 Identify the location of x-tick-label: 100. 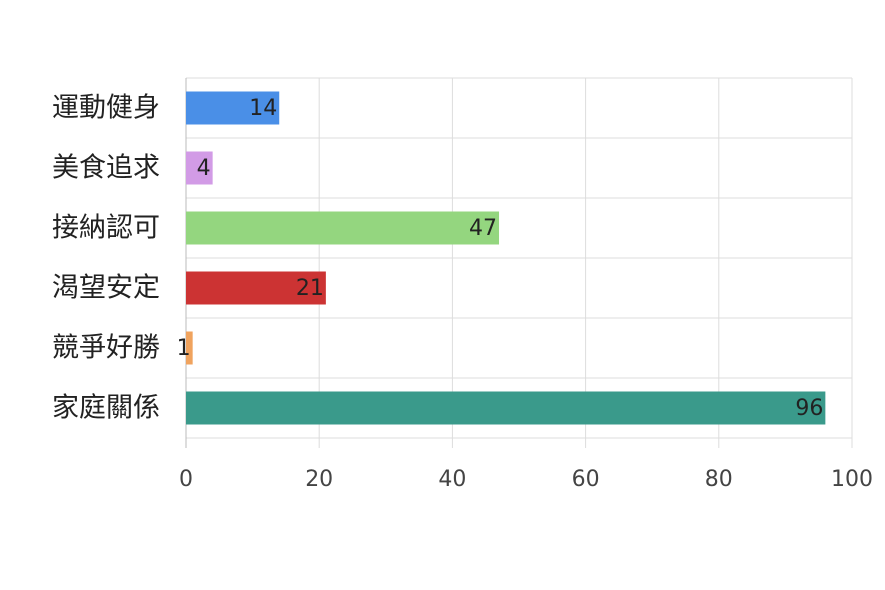
(852, 479).